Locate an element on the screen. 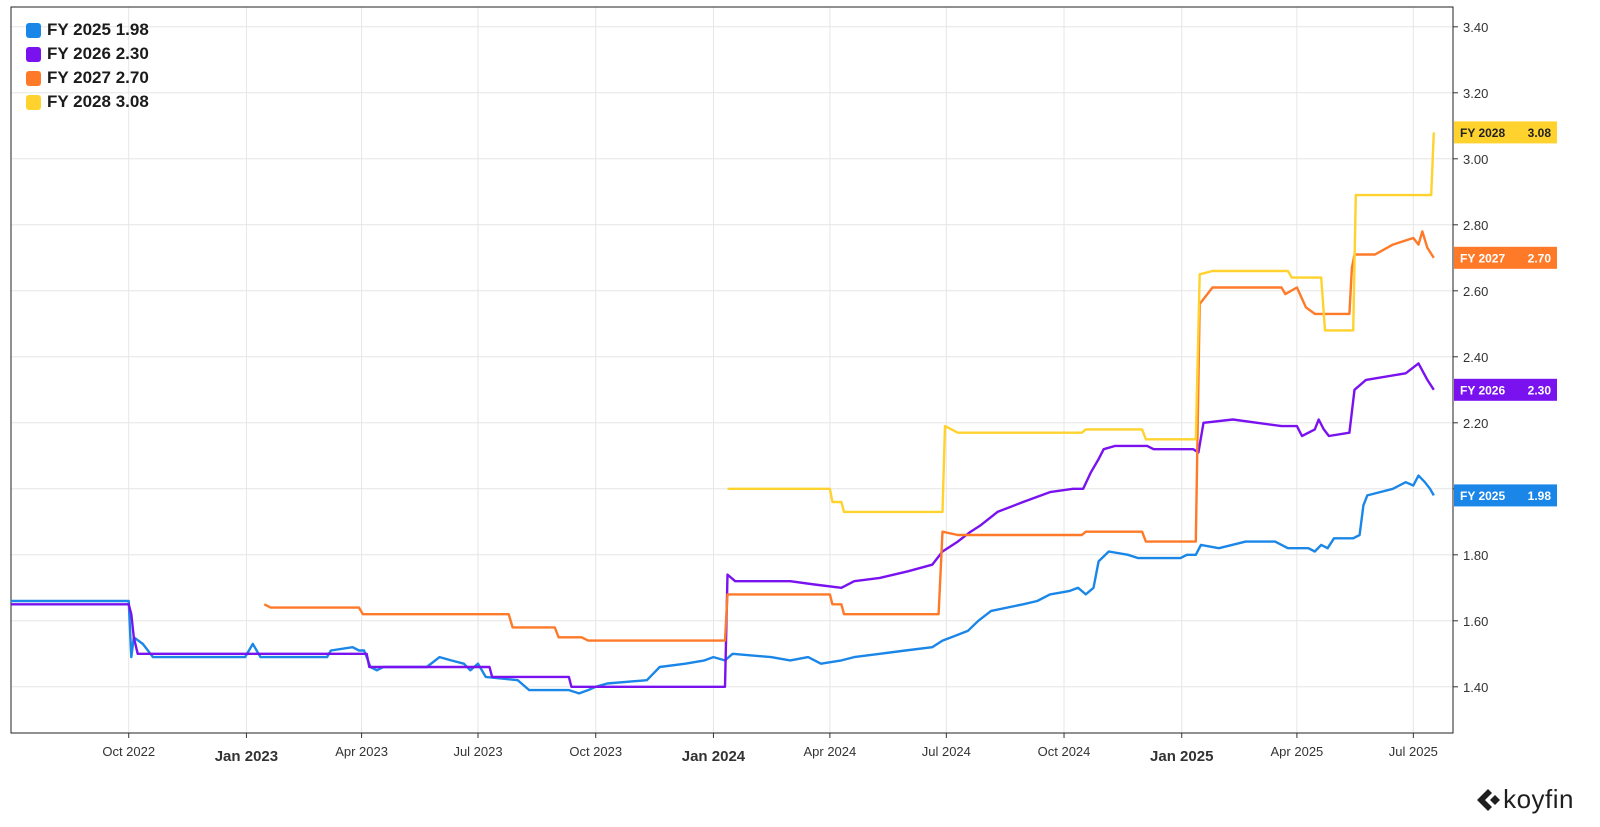  x-tick-label: Jul 2025 is located at coordinates (1413, 751).